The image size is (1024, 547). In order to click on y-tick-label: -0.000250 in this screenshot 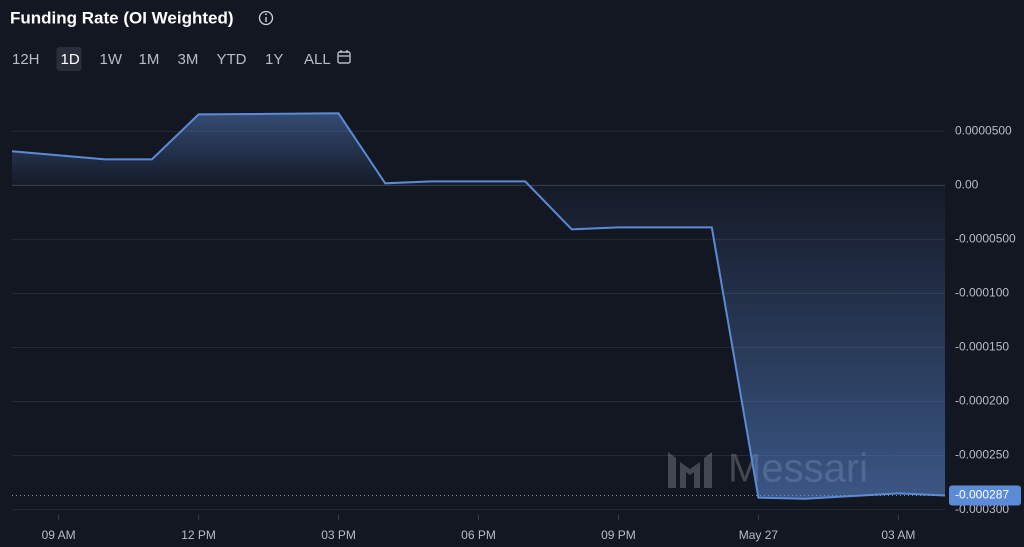, I will do `click(982, 455)`.